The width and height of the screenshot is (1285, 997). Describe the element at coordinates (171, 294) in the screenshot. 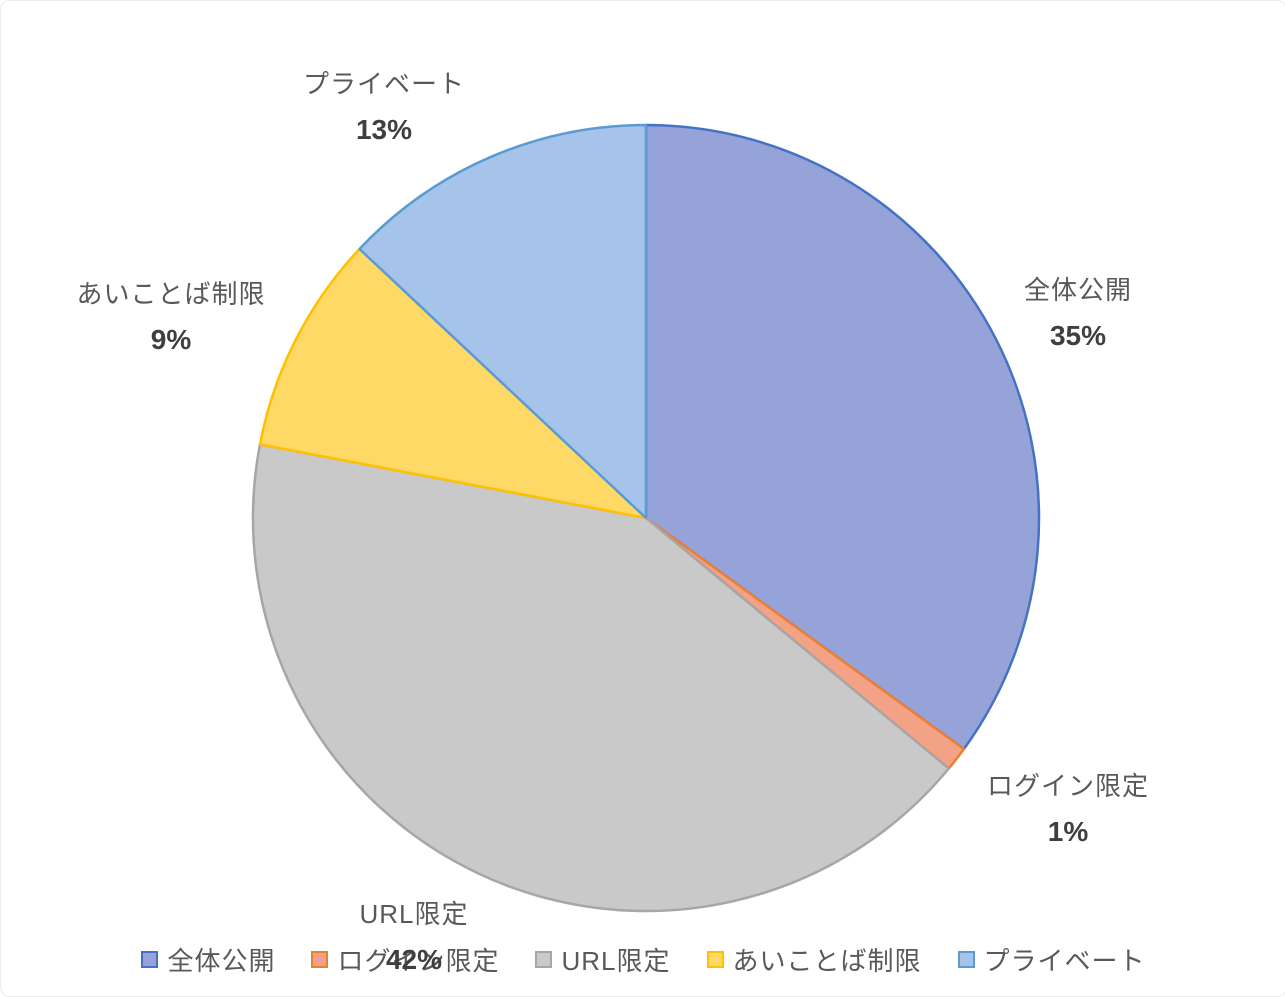

I see `data-label-name: あいことば制限` at that location.